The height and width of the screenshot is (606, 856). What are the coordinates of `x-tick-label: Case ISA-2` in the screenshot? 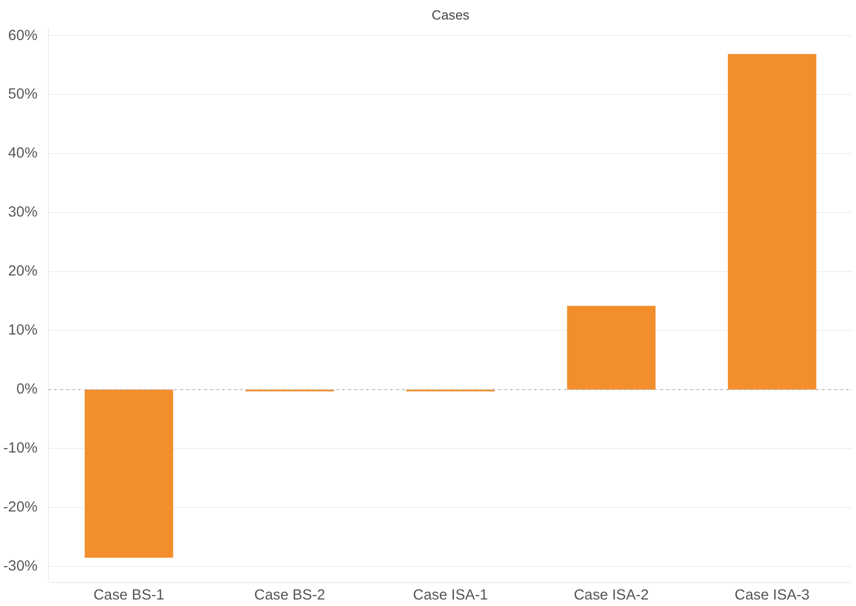 It's located at (611, 596).